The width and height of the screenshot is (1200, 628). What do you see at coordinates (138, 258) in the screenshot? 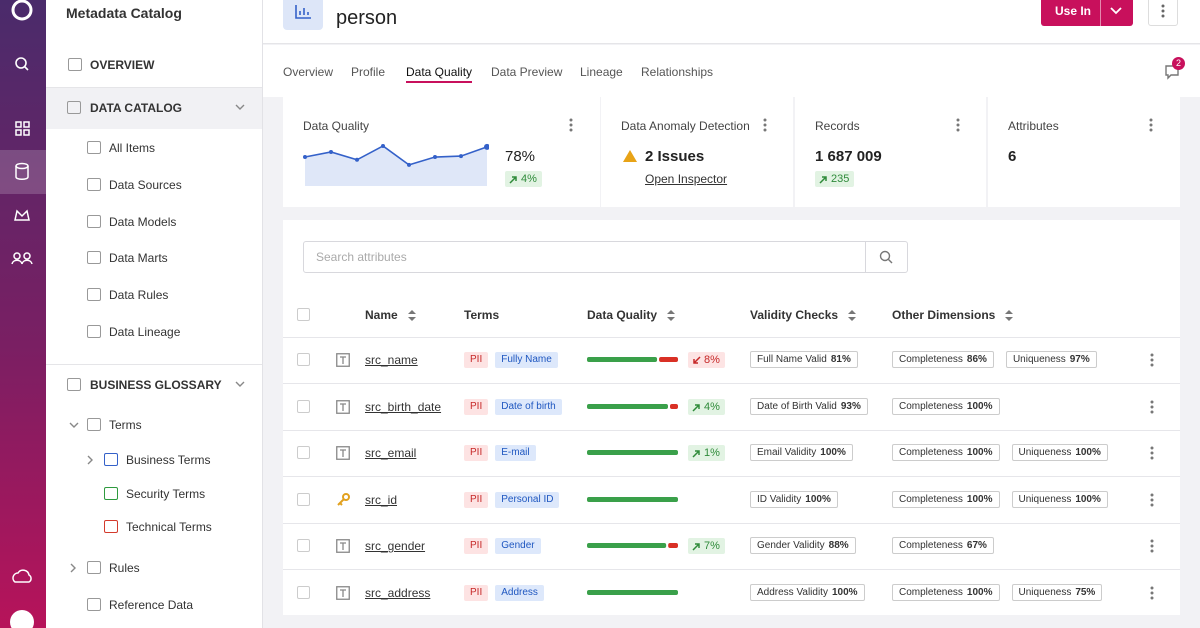
I see `nav-item: Data Marts` at bounding box center [138, 258].